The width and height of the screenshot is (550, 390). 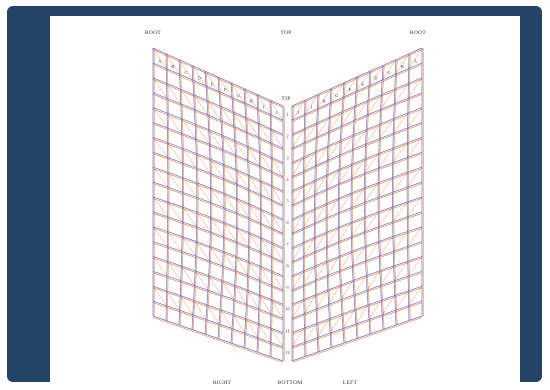 I want to click on left-top-tick: H, so click(x=251, y=101).